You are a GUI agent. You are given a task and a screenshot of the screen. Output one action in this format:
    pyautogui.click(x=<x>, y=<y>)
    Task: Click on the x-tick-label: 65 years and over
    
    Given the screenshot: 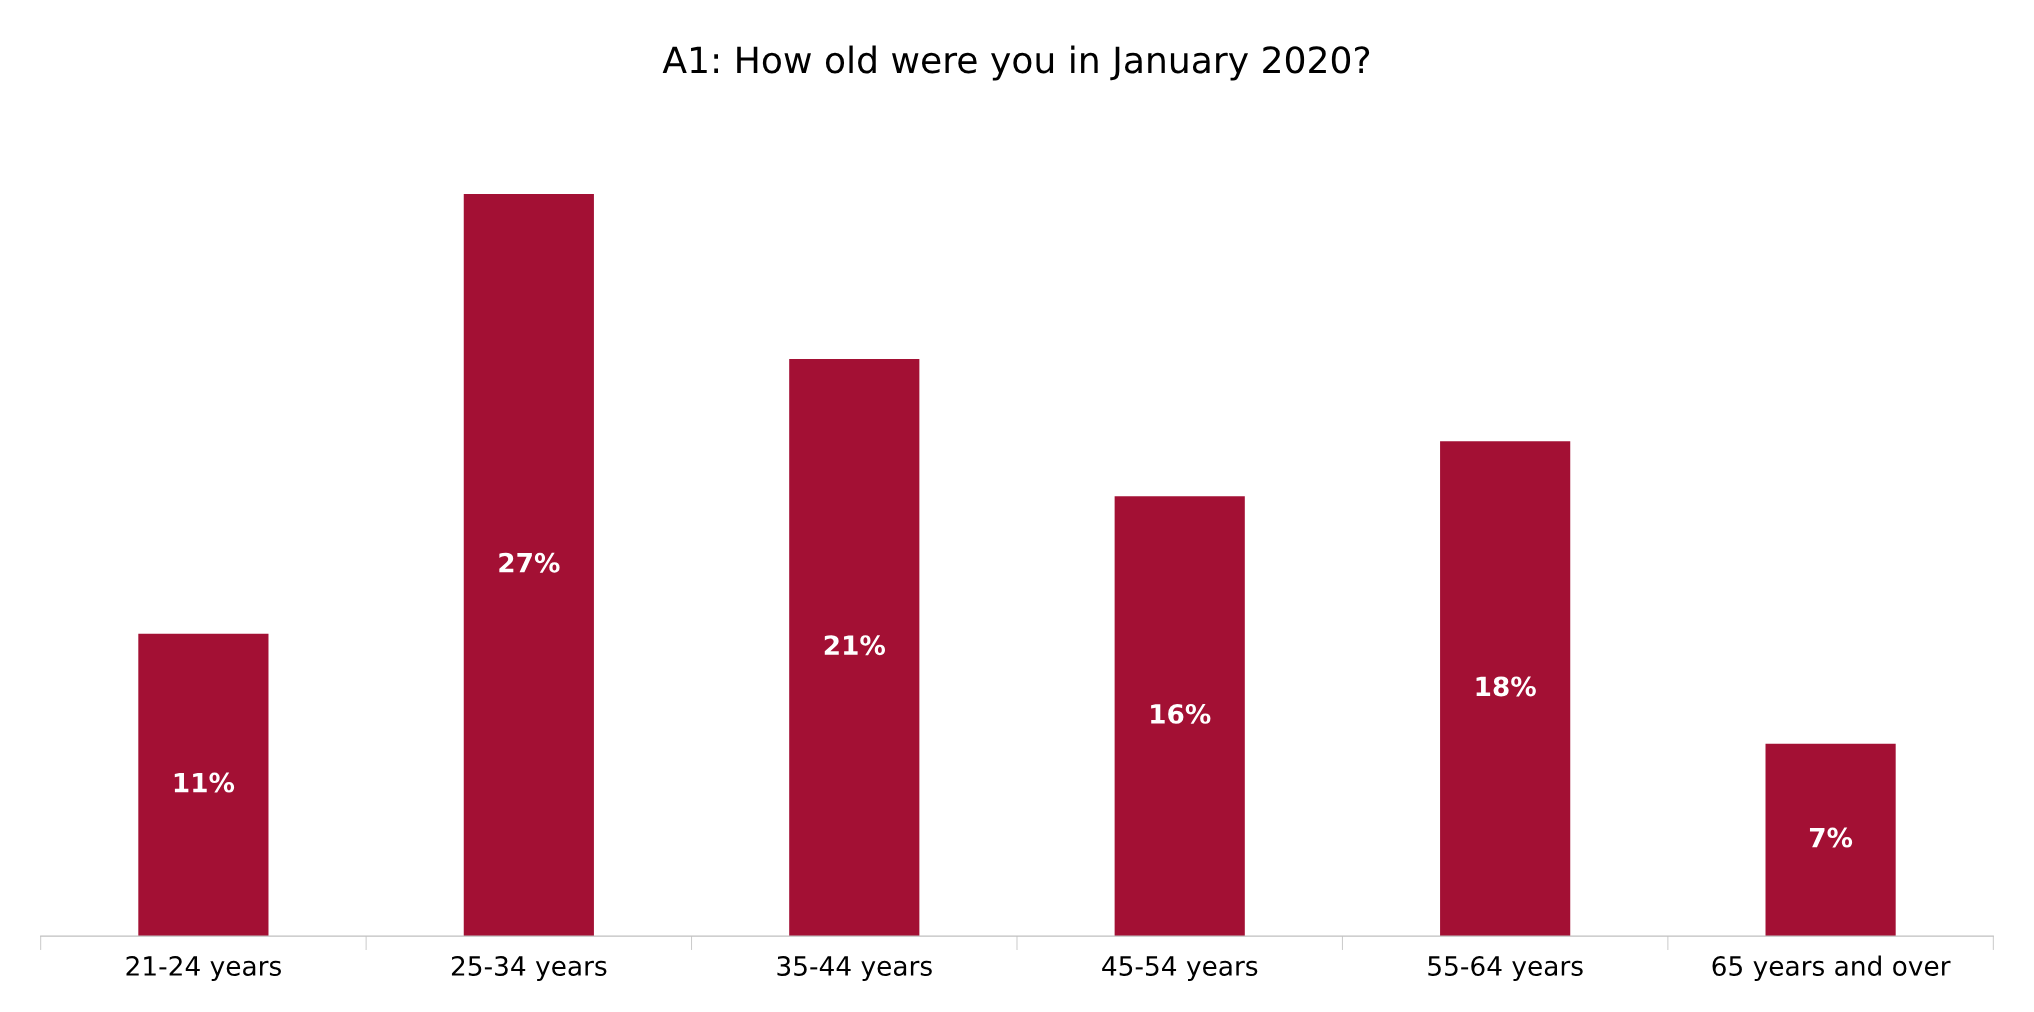 What is the action you would take?
    pyautogui.click(x=1831, y=968)
    